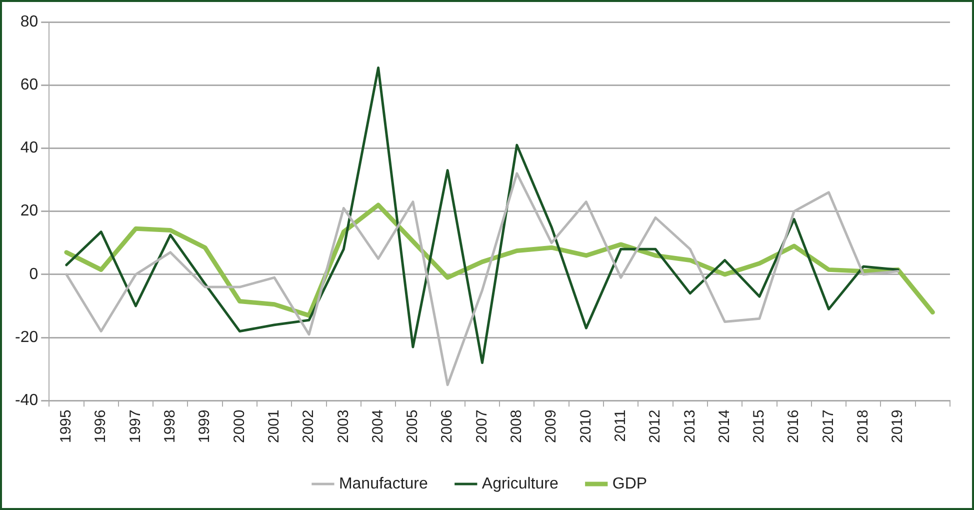 The width and height of the screenshot is (974, 510). What do you see at coordinates (239, 427) in the screenshot?
I see `x-tick-label: 2000` at bounding box center [239, 427].